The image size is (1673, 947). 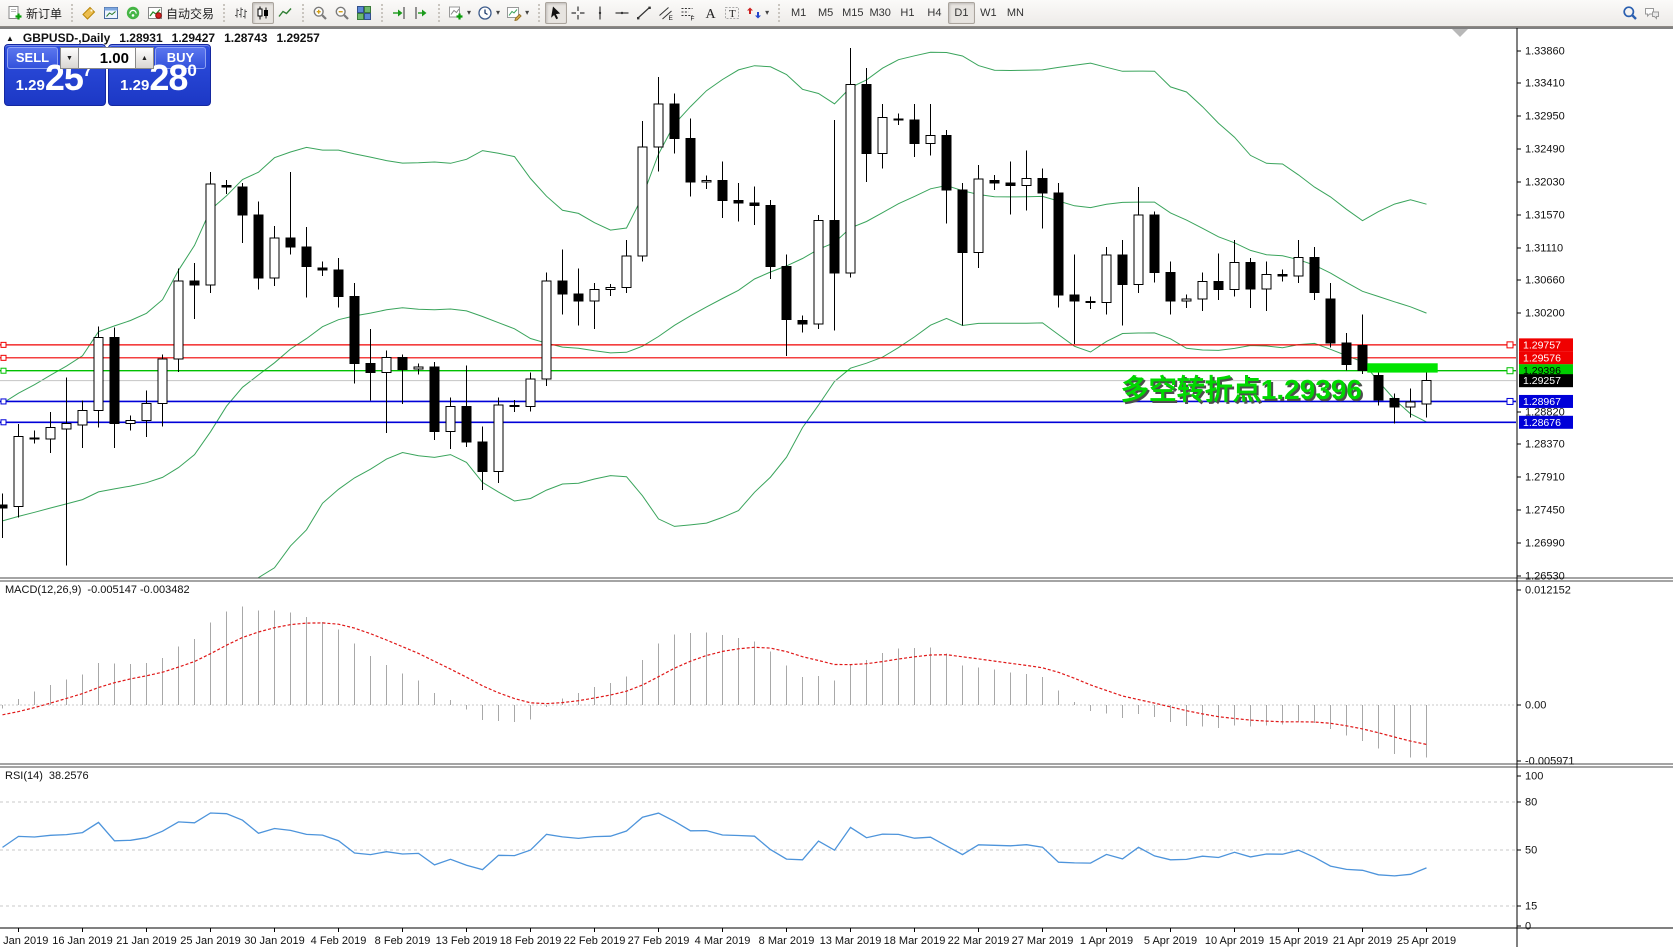 I want to click on auto-scroll-button, so click(x=399, y=13).